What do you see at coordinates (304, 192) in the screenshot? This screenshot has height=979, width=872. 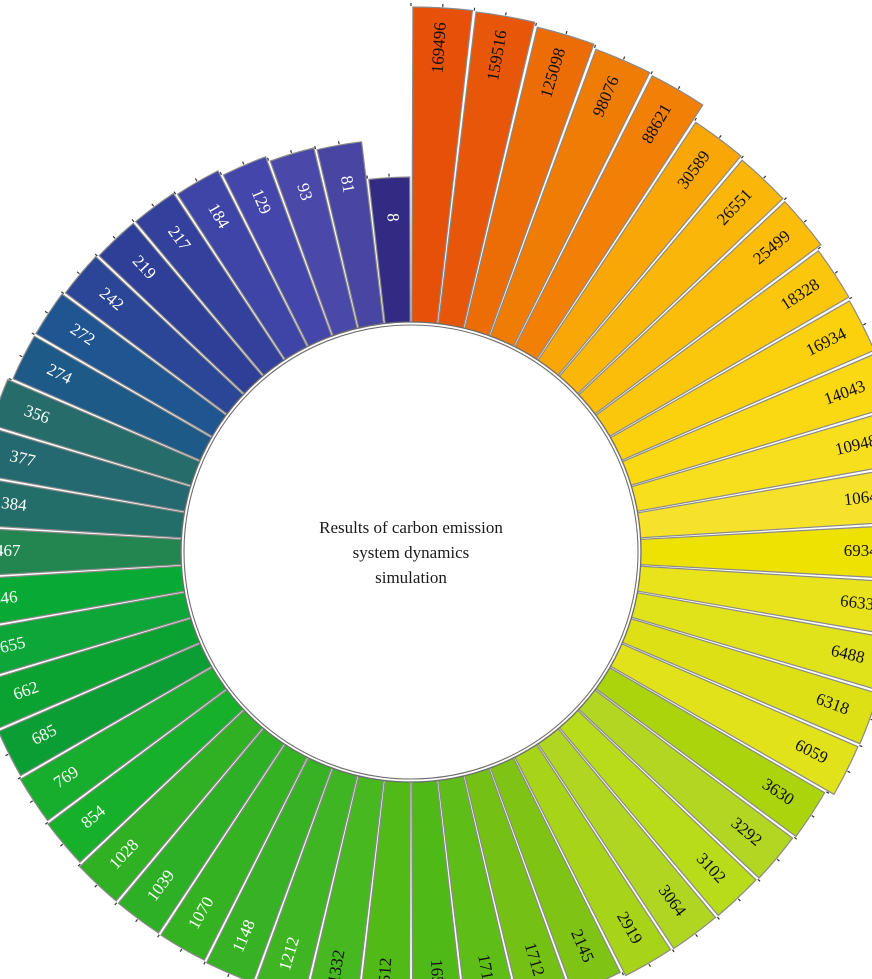 I see `value-label-93: 93` at bounding box center [304, 192].